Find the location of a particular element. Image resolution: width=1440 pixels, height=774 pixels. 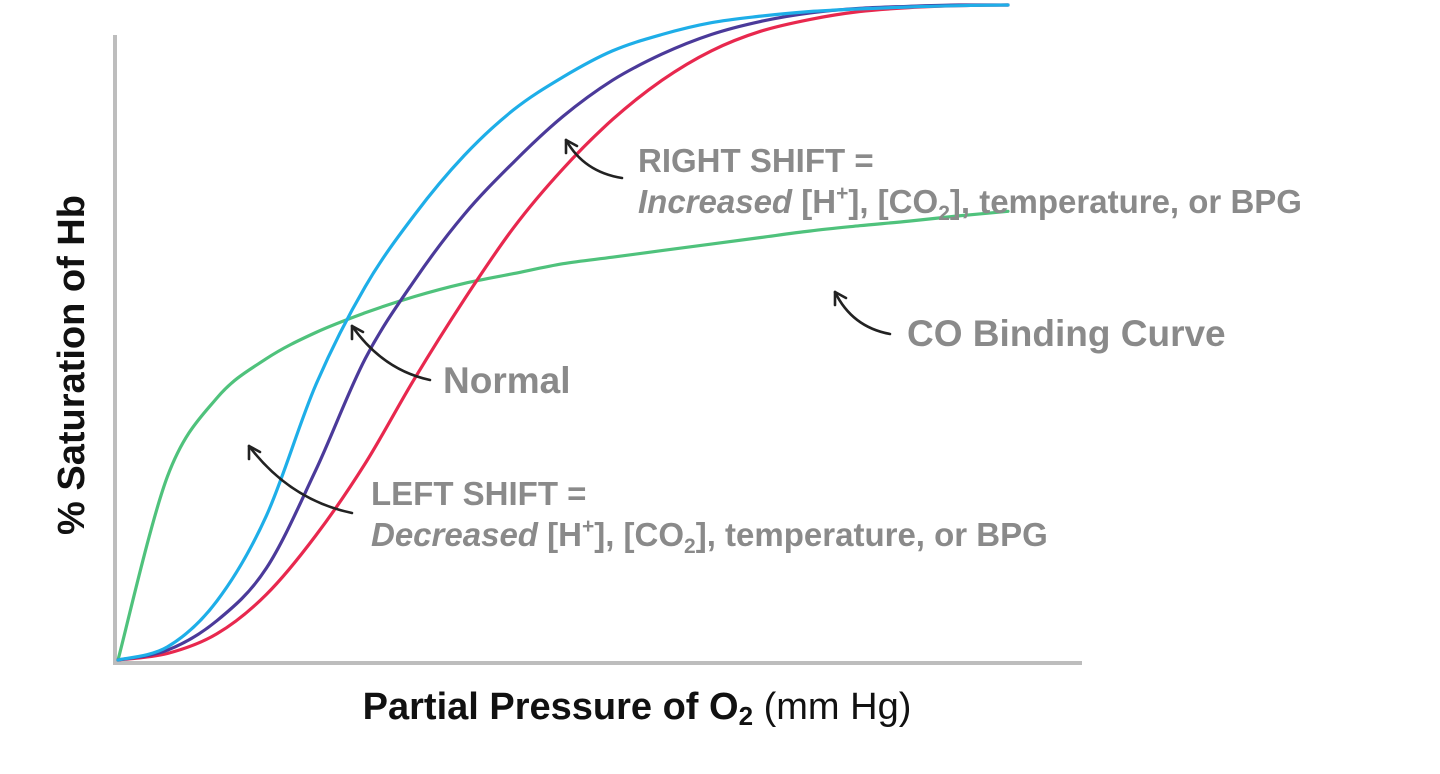

left-shift-italic: Decreased is located at coordinates (455, 534).